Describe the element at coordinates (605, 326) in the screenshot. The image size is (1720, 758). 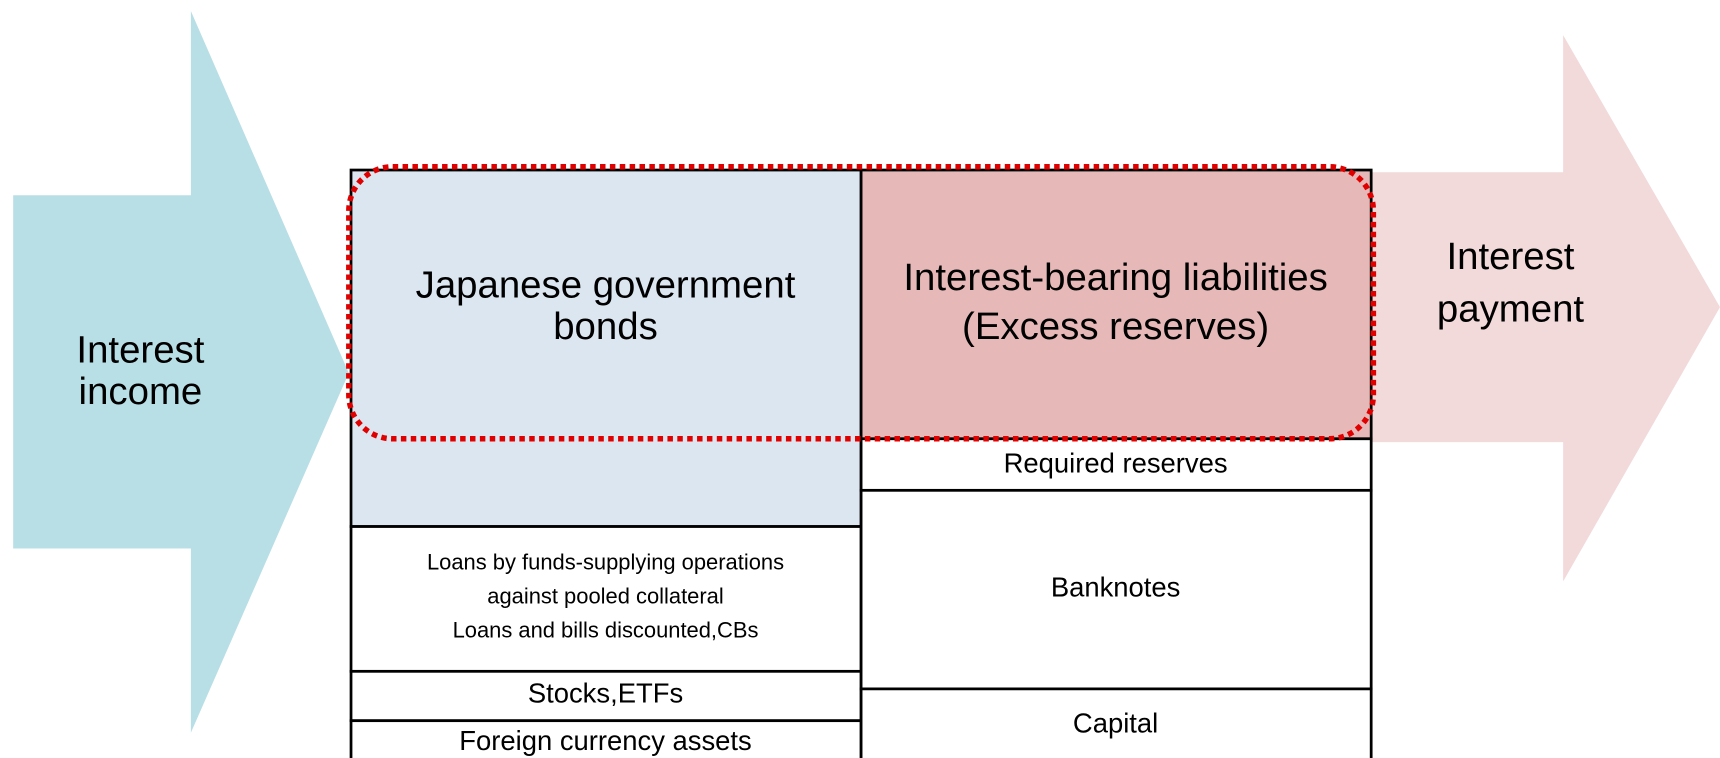
I see `cell-label: bonds` at that location.